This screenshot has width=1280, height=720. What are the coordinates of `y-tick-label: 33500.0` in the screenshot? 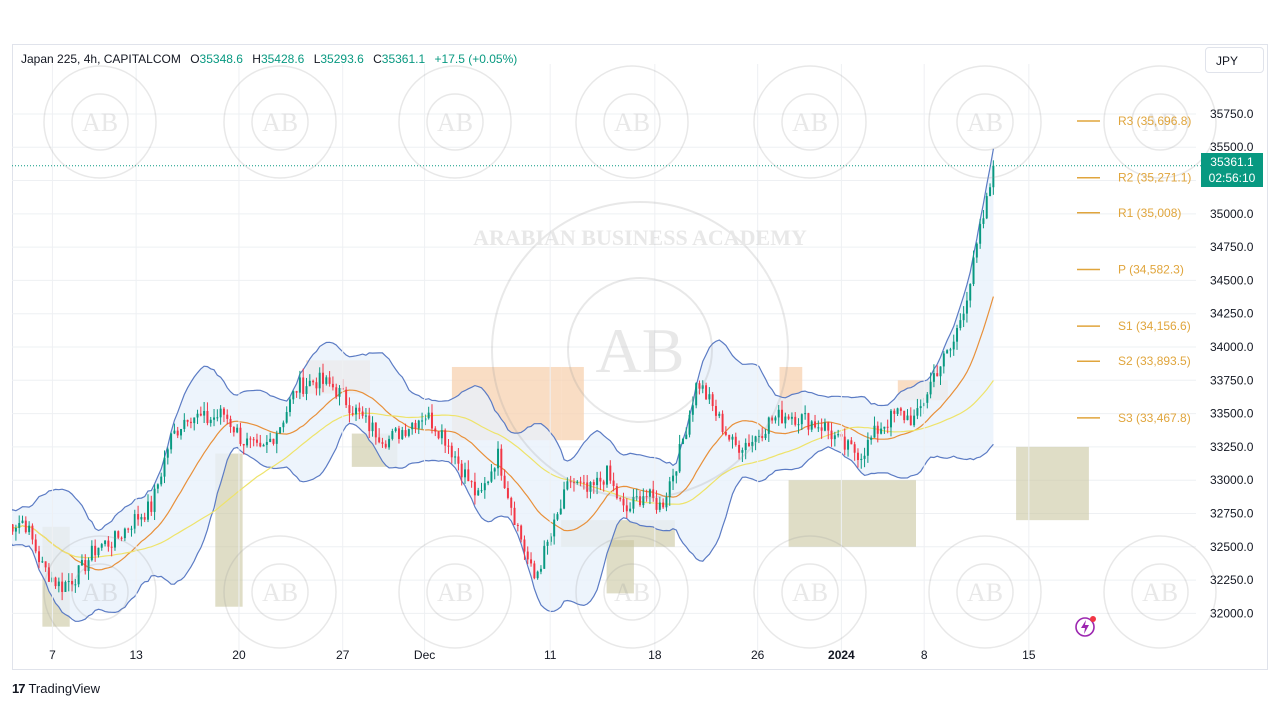 It's located at (1232, 414).